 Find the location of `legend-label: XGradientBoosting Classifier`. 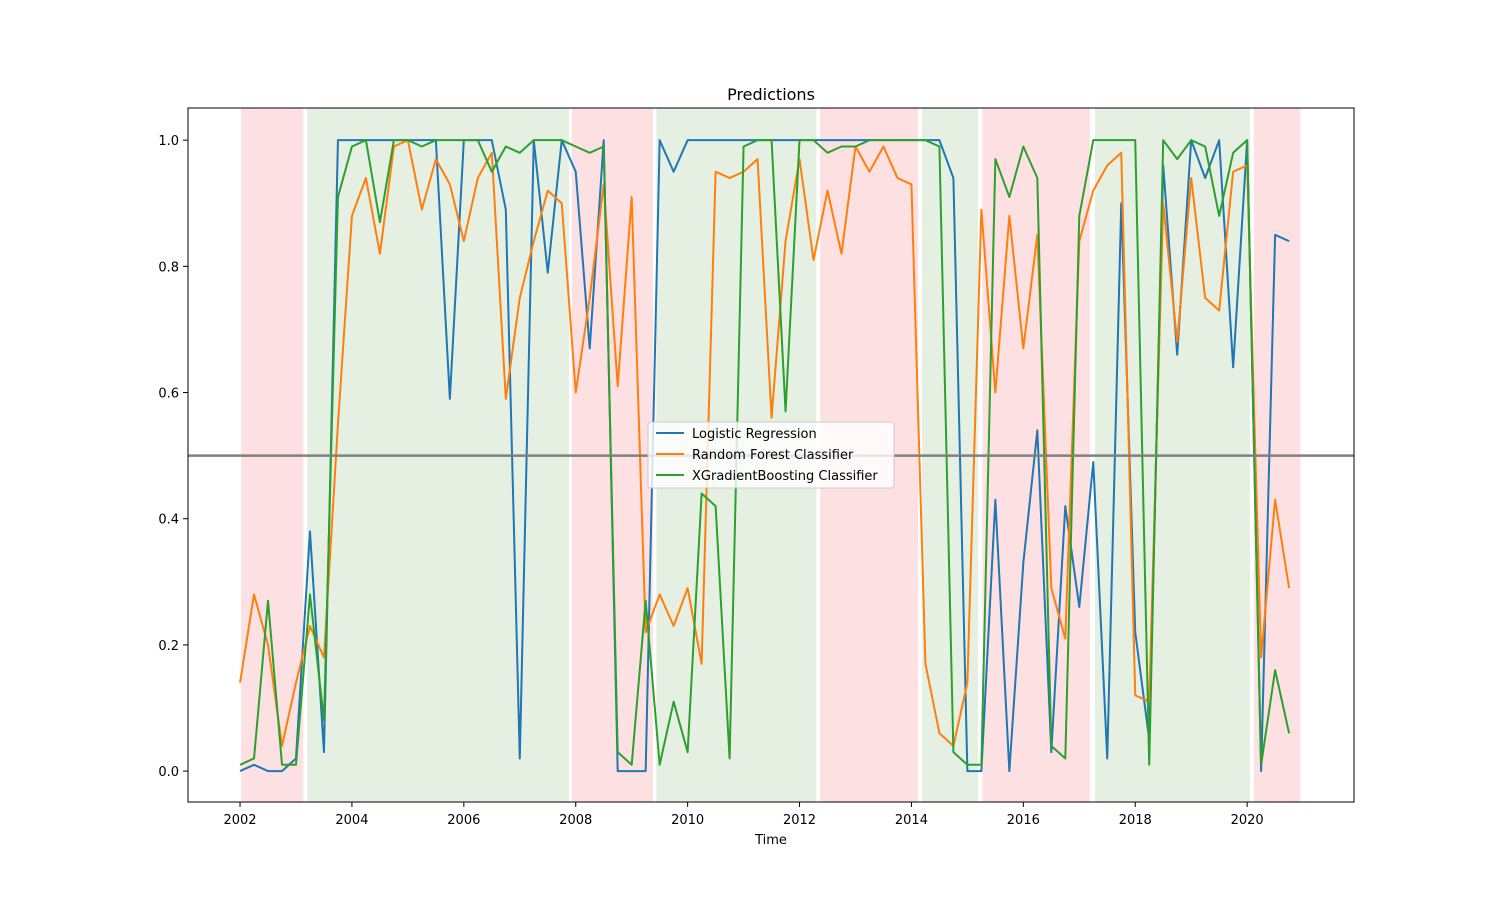

legend-label: XGradientBoosting Classifier is located at coordinates (785, 476).